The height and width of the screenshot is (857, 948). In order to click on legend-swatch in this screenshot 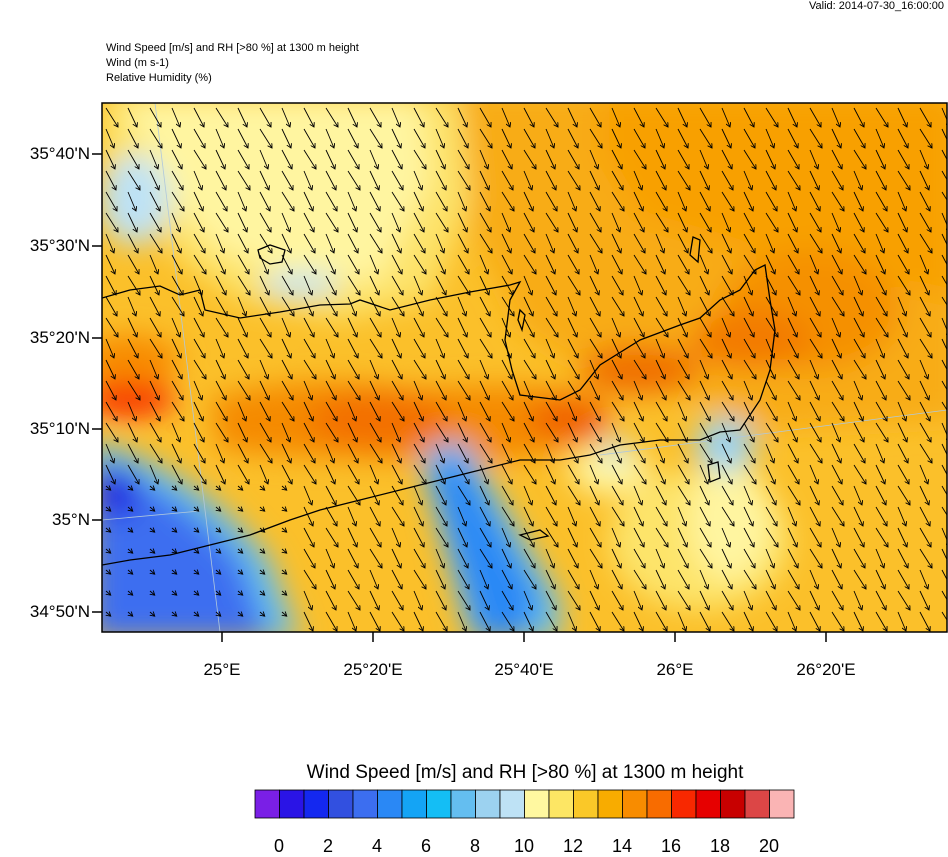, I will do `click(561, 804)`.